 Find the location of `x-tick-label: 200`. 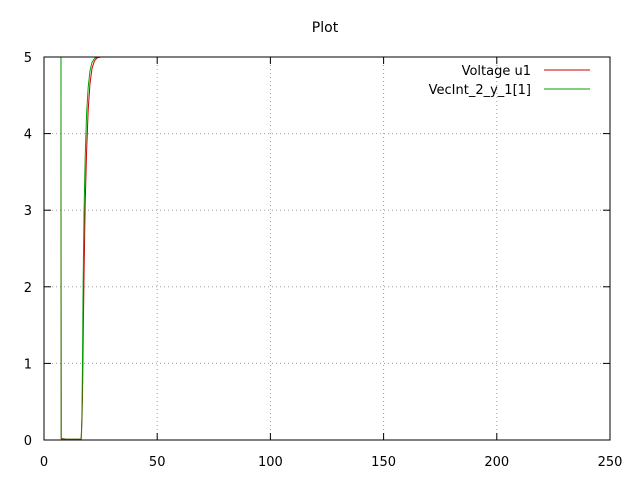

x-tick-label: 200 is located at coordinates (496, 462).